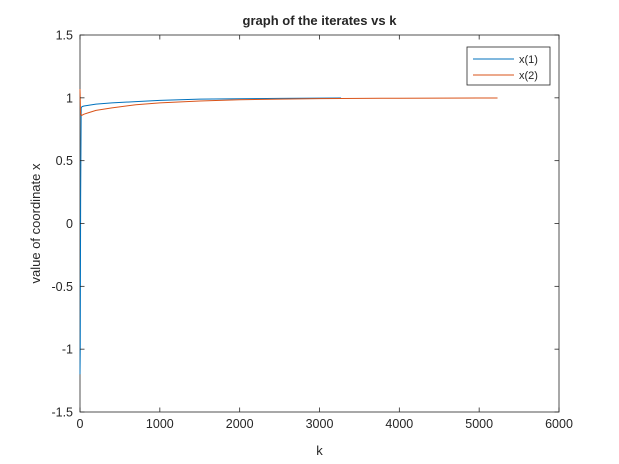 This screenshot has width=619, height=464. I want to click on y-tick-label: 0, so click(69, 224).